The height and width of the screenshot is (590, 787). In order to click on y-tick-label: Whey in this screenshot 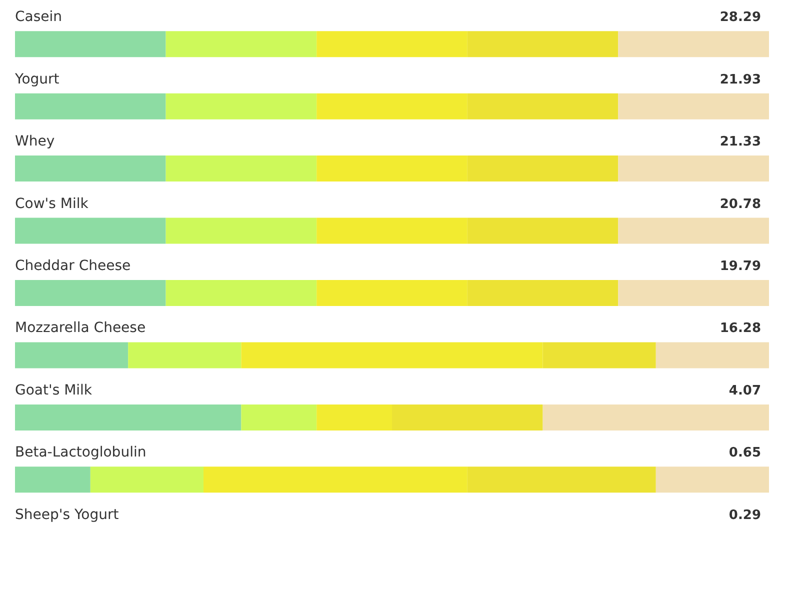, I will do `click(35, 142)`.